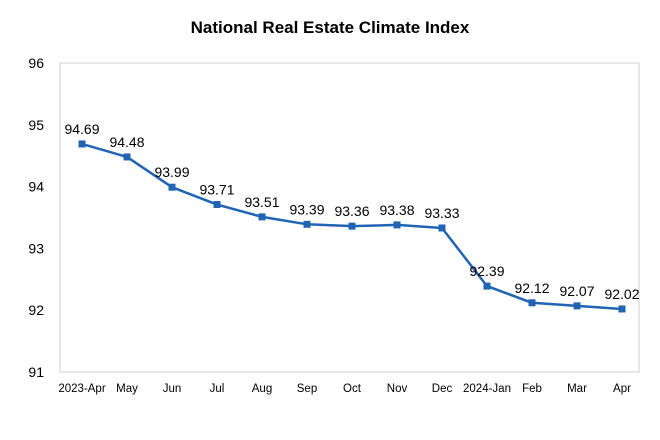 The width and height of the screenshot is (660, 440). What do you see at coordinates (261, 202) in the screenshot?
I see `data-label: 93.51` at bounding box center [261, 202].